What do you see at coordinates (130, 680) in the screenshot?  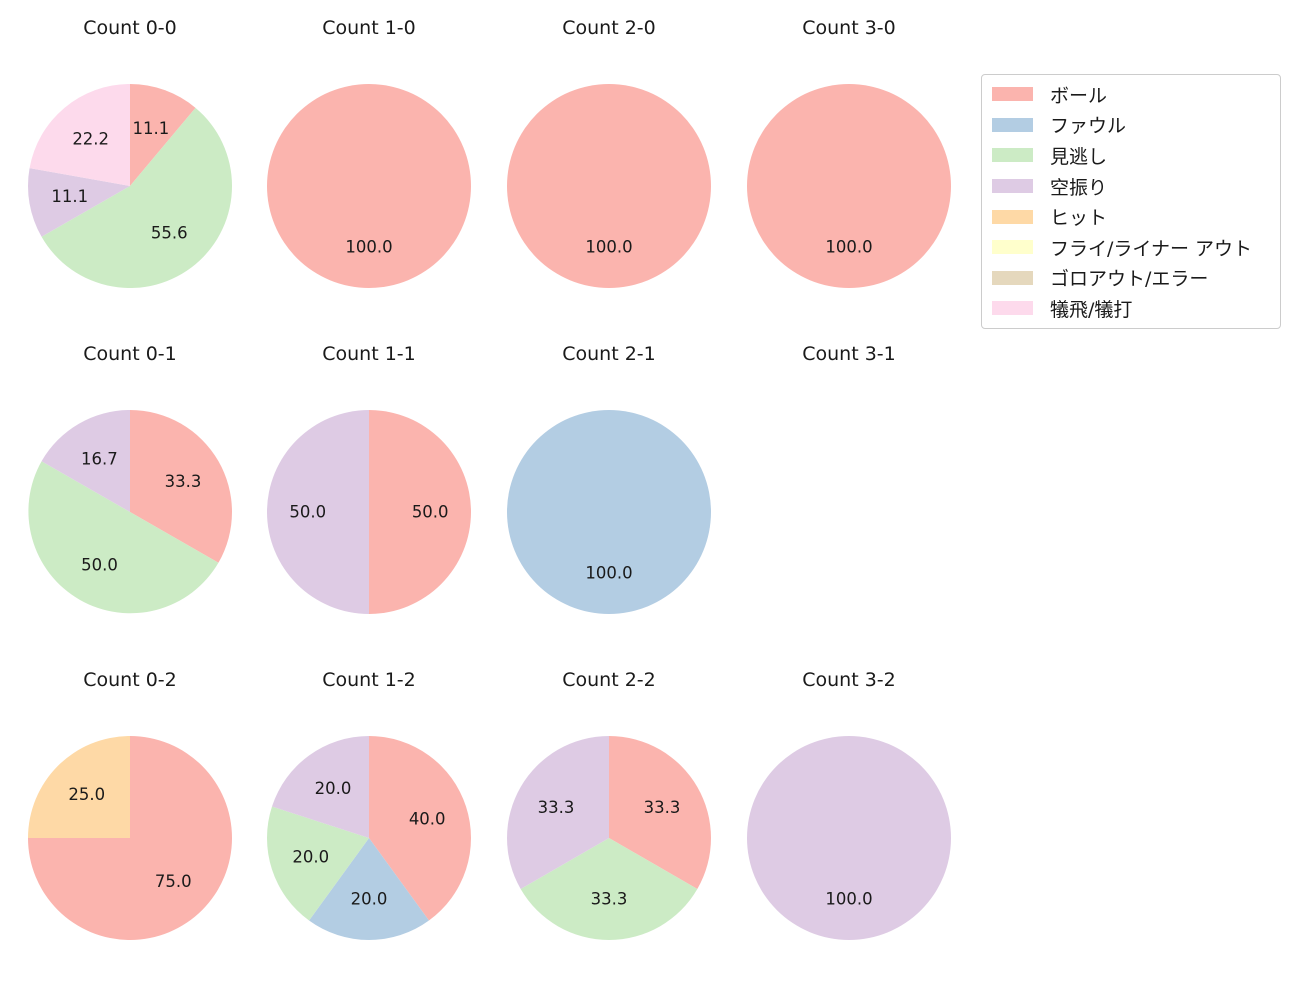 I see `chart-title: Count 0-2` at bounding box center [130, 680].